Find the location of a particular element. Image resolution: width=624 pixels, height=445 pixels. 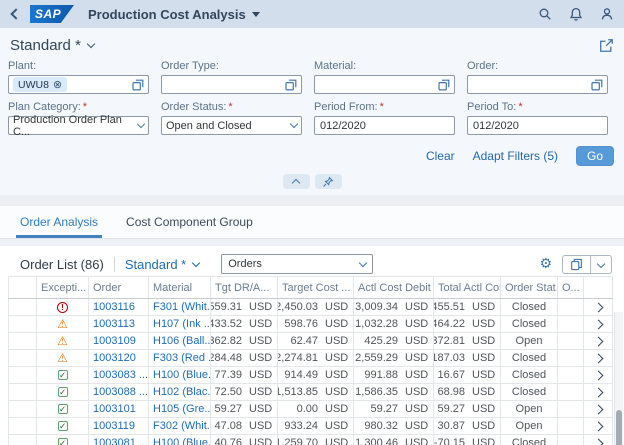

toolbar-separator is located at coordinates (114, 264).